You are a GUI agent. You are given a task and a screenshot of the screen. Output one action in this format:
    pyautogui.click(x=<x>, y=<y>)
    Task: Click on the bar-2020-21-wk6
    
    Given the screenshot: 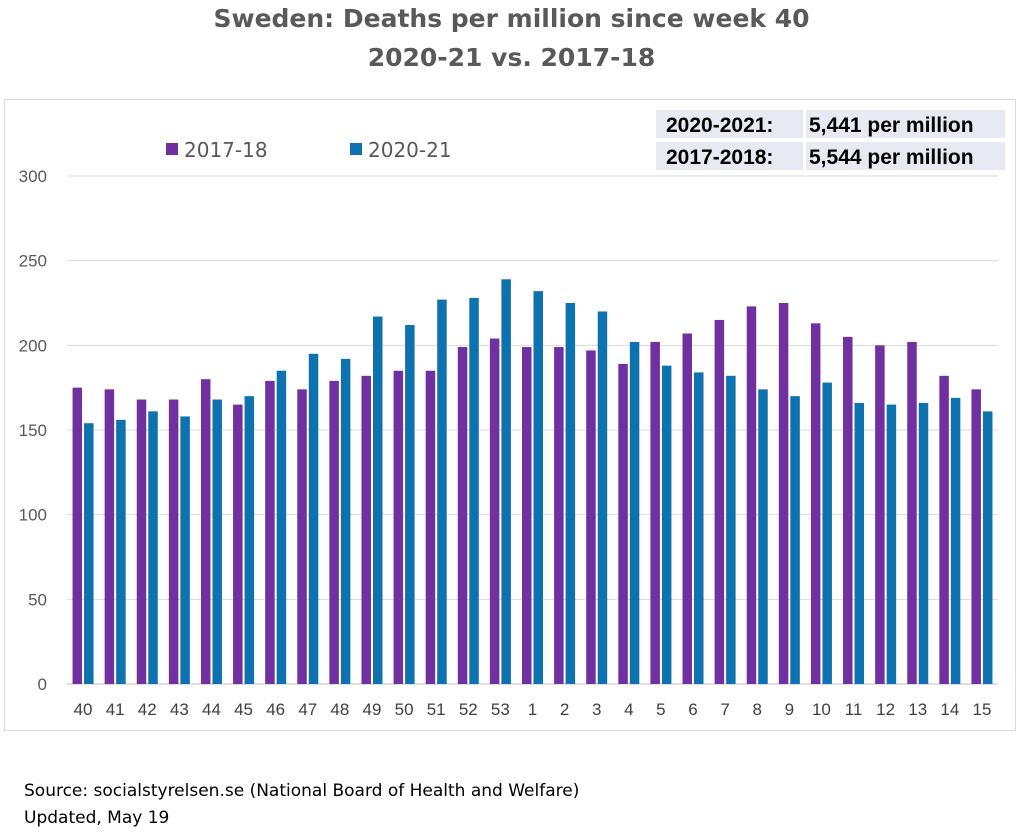 What is the action you would take?
    pyautogui.click(x=699, y=528)
    